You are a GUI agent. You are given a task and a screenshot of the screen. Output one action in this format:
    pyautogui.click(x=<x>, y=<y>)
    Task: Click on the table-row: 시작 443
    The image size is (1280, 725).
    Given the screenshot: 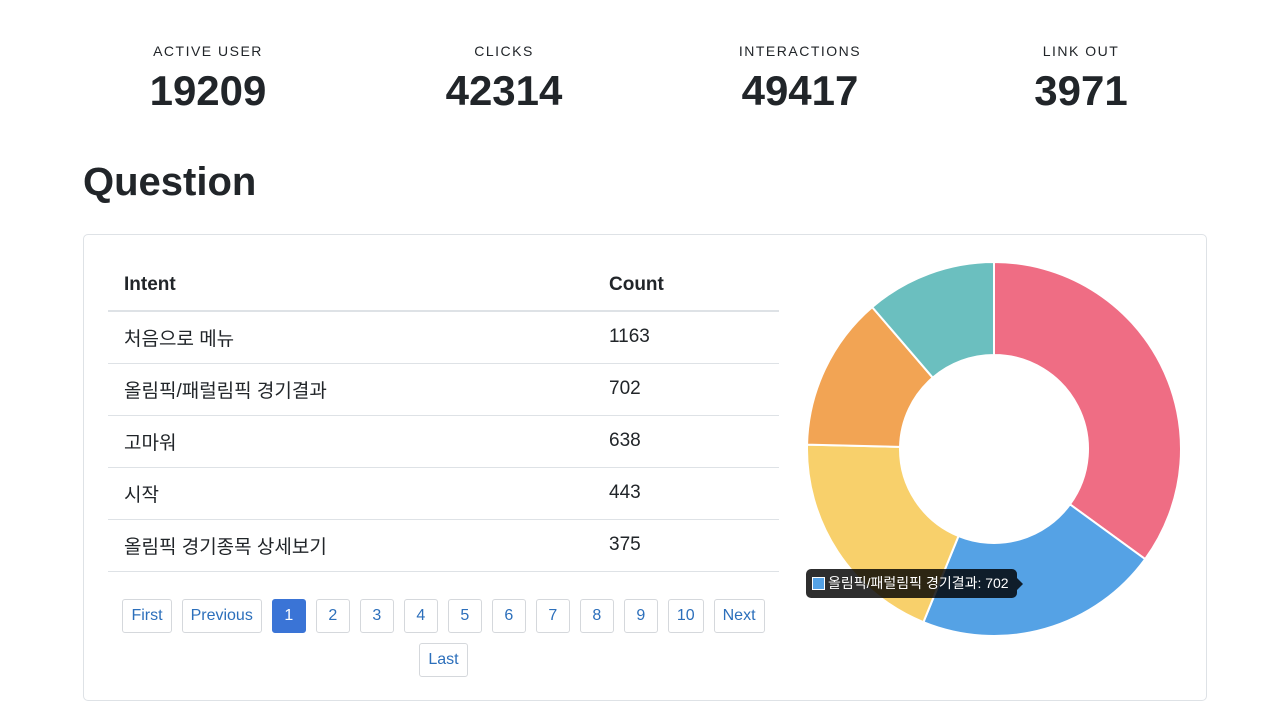 What is the action you would take?
    pyautogui.click(x=443, y=493)
    